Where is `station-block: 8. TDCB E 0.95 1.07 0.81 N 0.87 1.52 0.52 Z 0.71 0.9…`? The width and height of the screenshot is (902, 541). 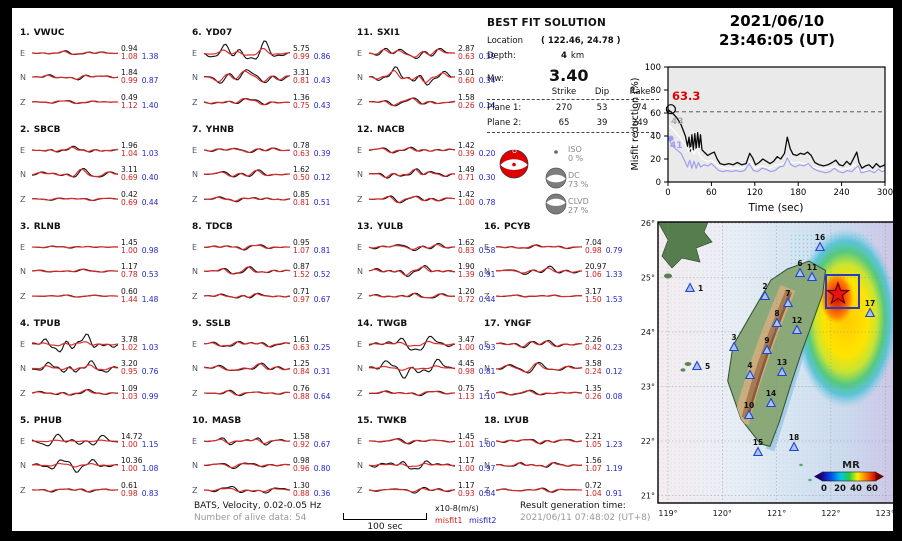
station-block: 8. TDCB E 0.95 1.07 0.81 N 0.87 1.52 0.52 Z 0.71 0.9… is located at coordinates (275, 268).